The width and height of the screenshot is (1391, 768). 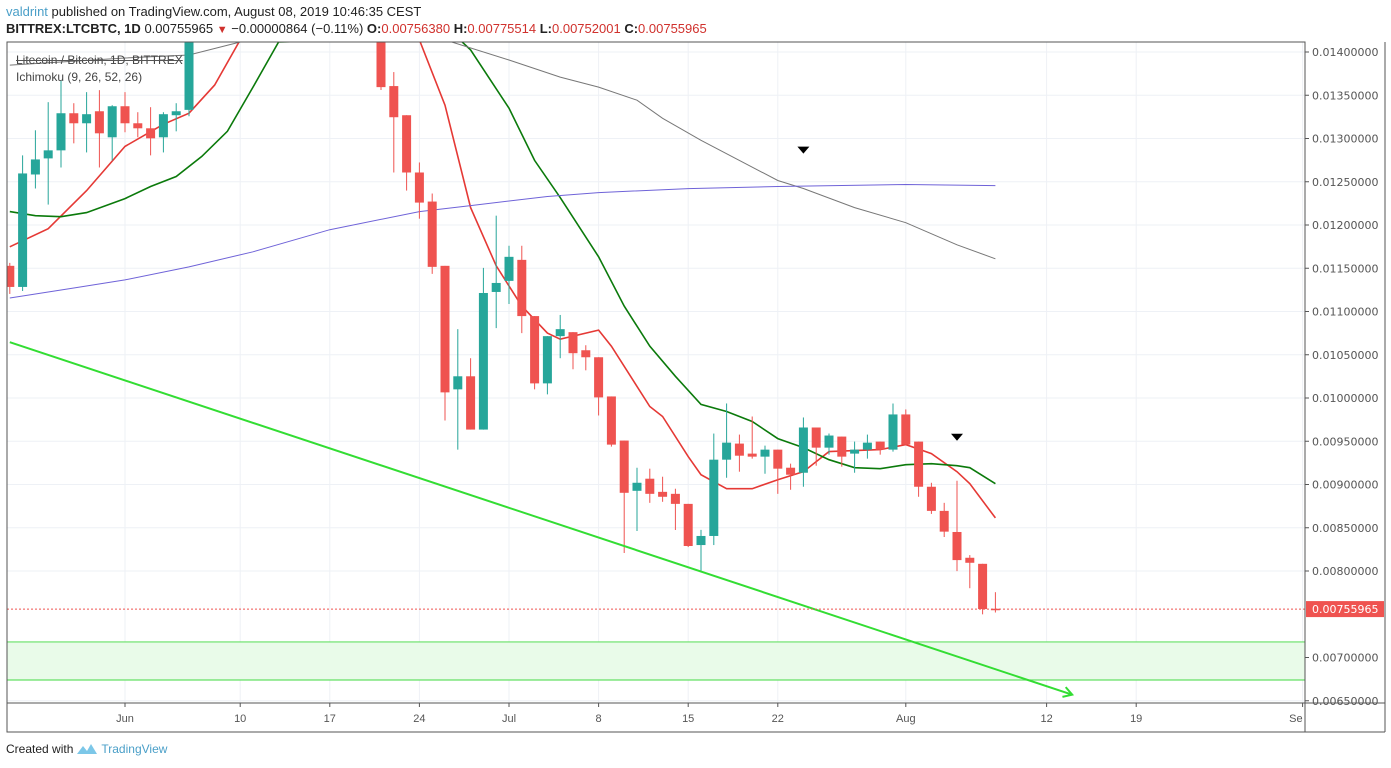 I want to click on time-axis-label: 12, so click(x=1046, y=719).